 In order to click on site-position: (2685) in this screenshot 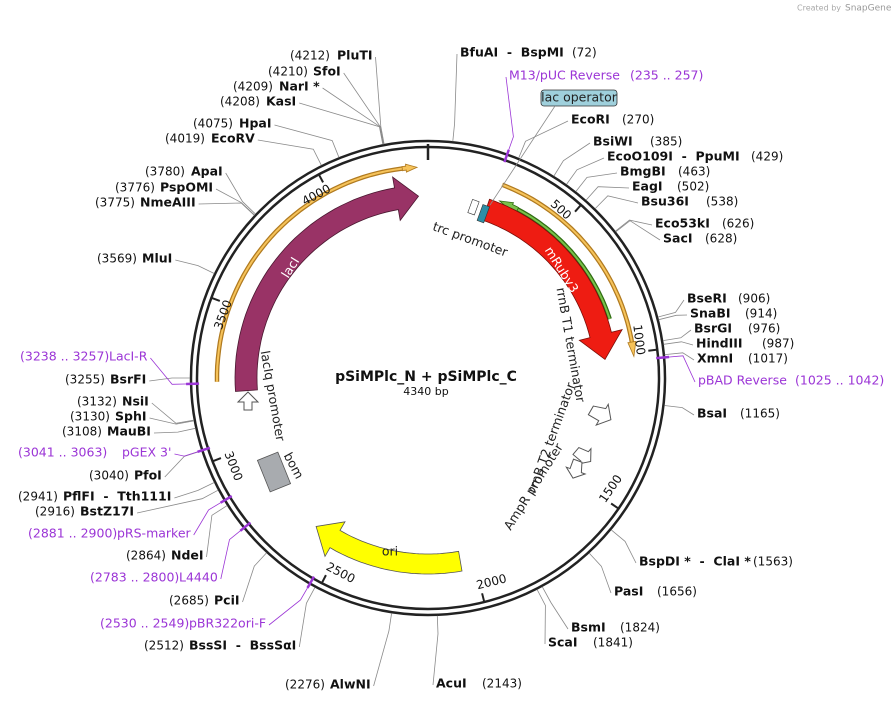, I will do `click(189, 601)`.